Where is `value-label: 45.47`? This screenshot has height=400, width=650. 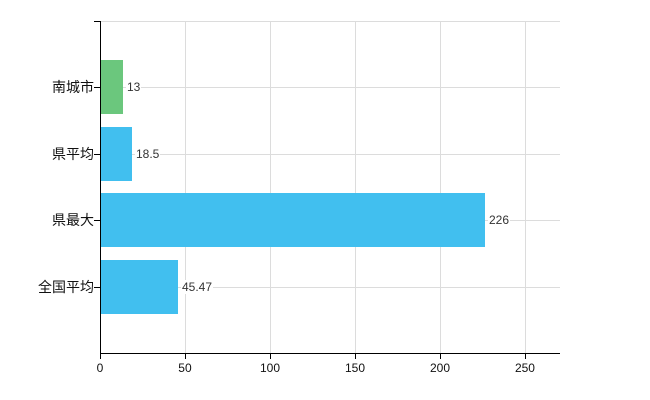
value-label: 45.47 is located at coordinates (197, 287).